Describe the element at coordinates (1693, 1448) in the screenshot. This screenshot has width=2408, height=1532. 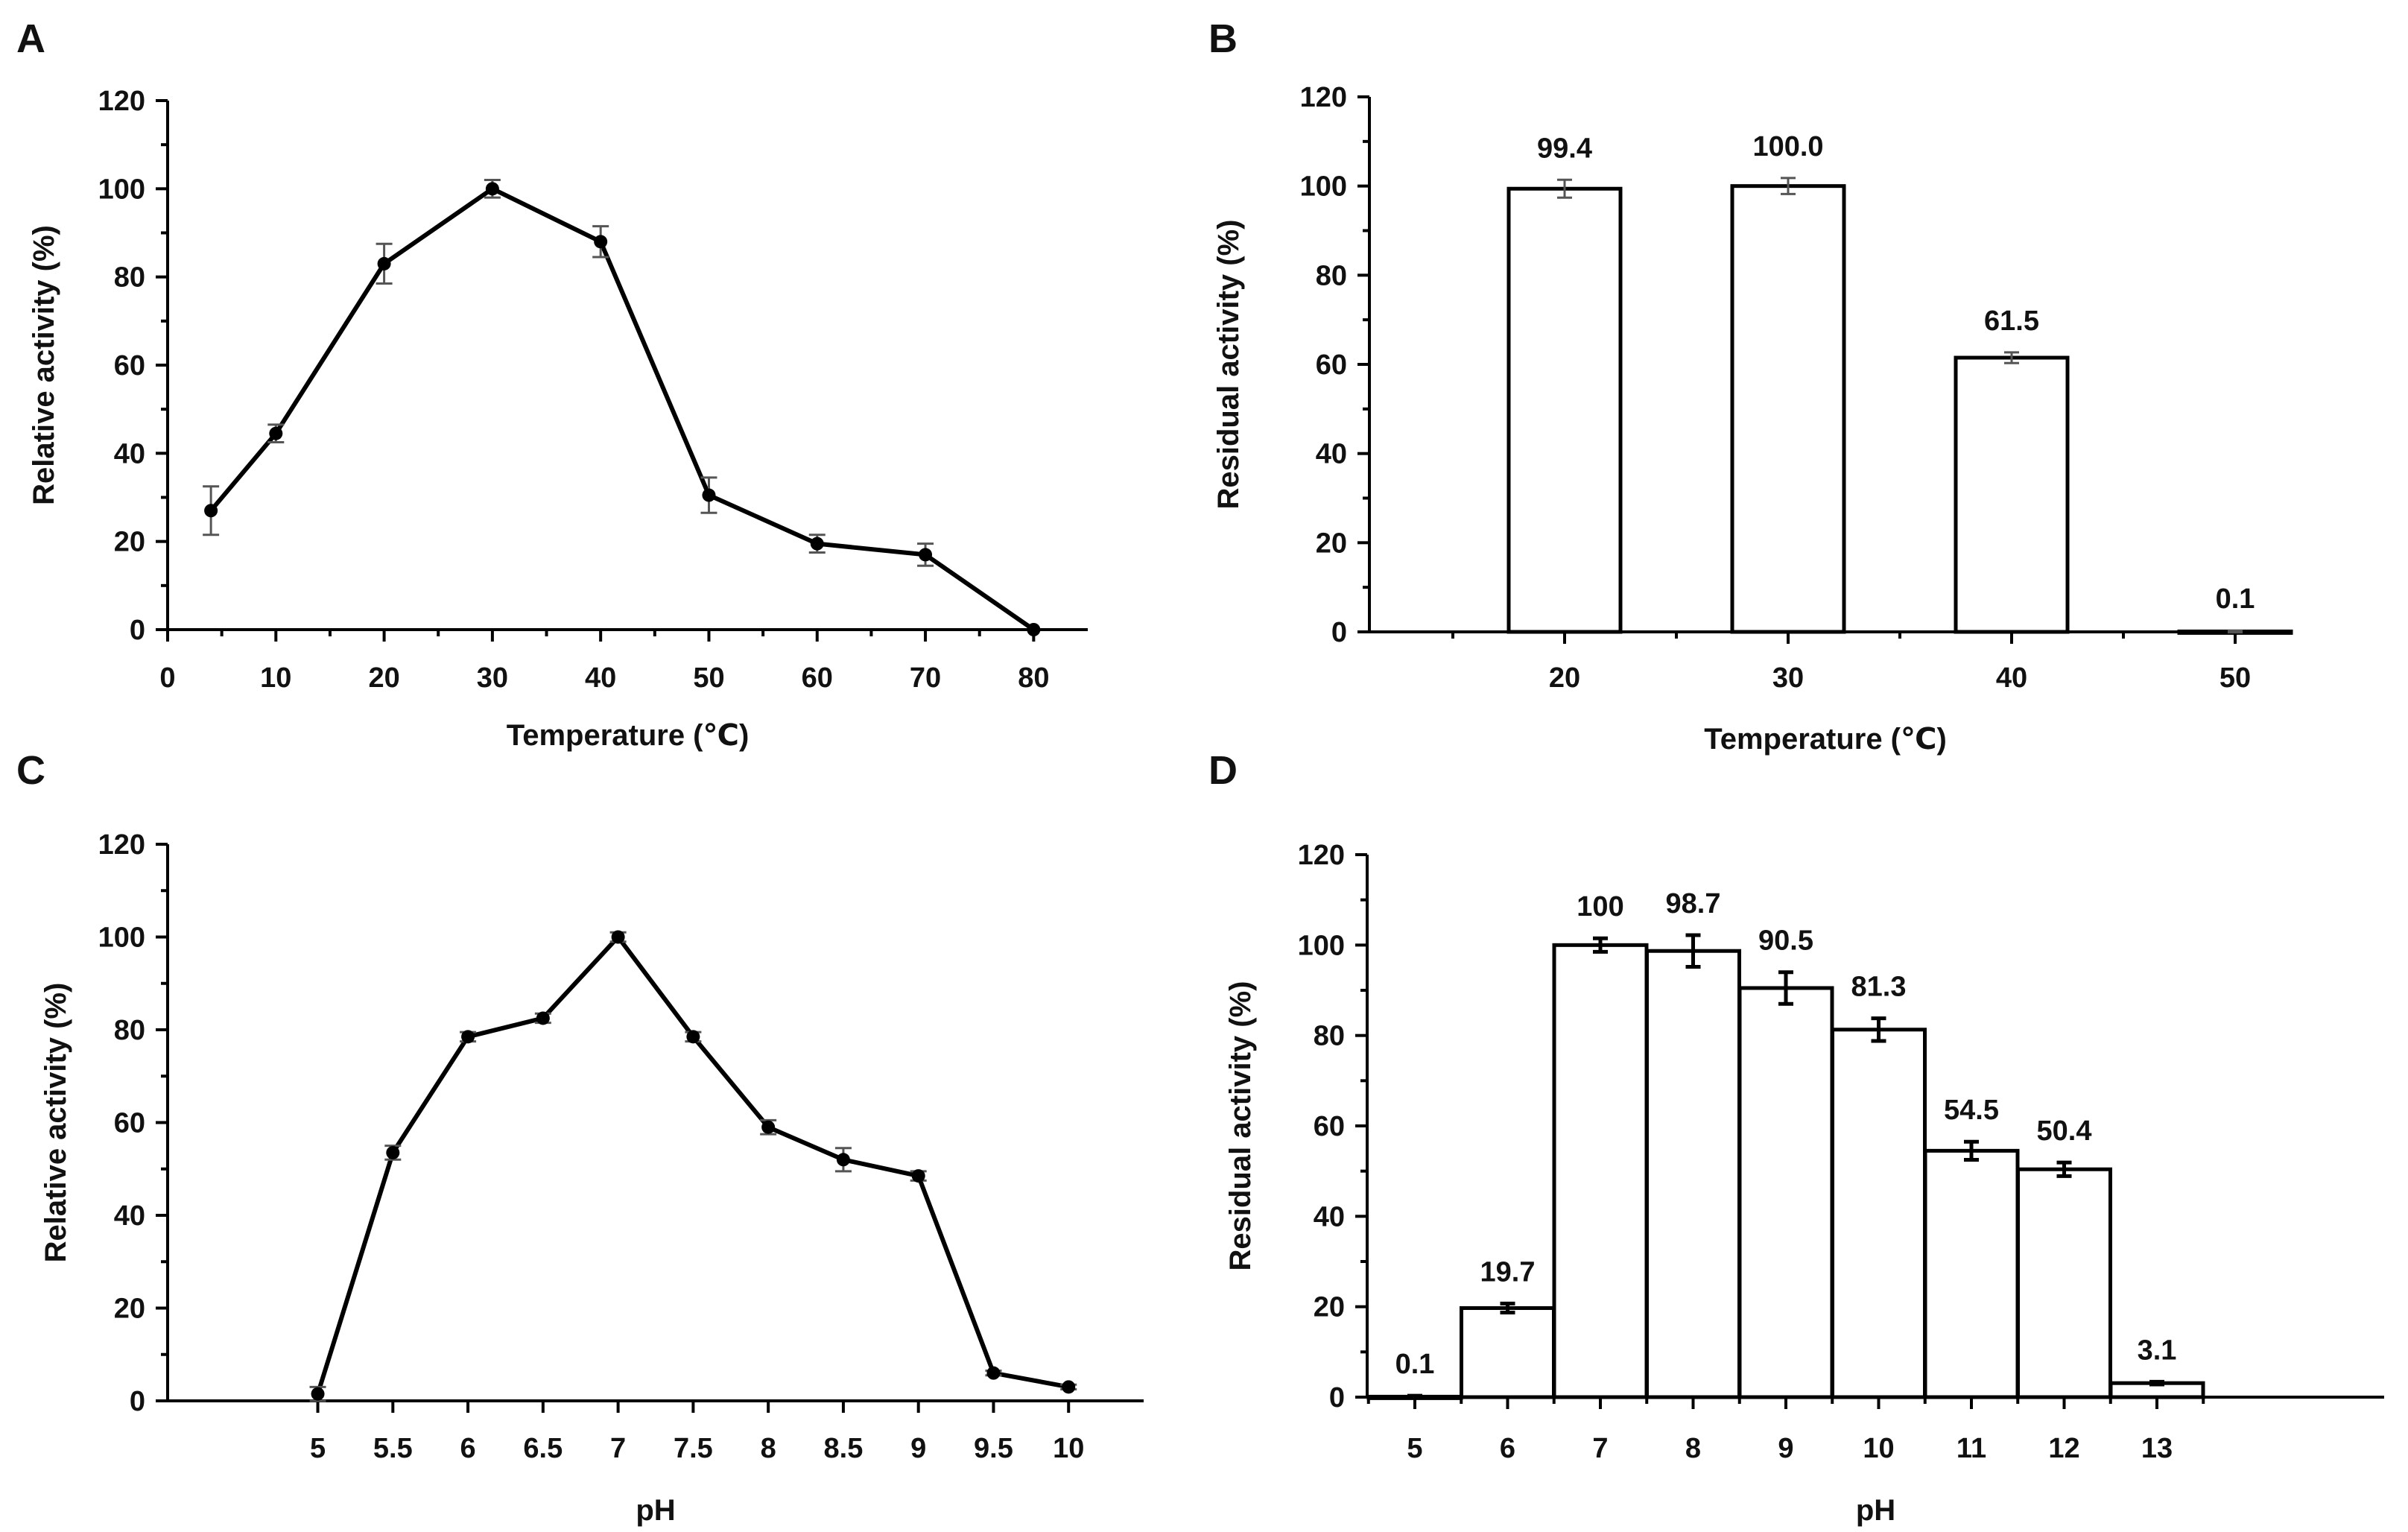
I see `x-tick-label: 8` at that location.